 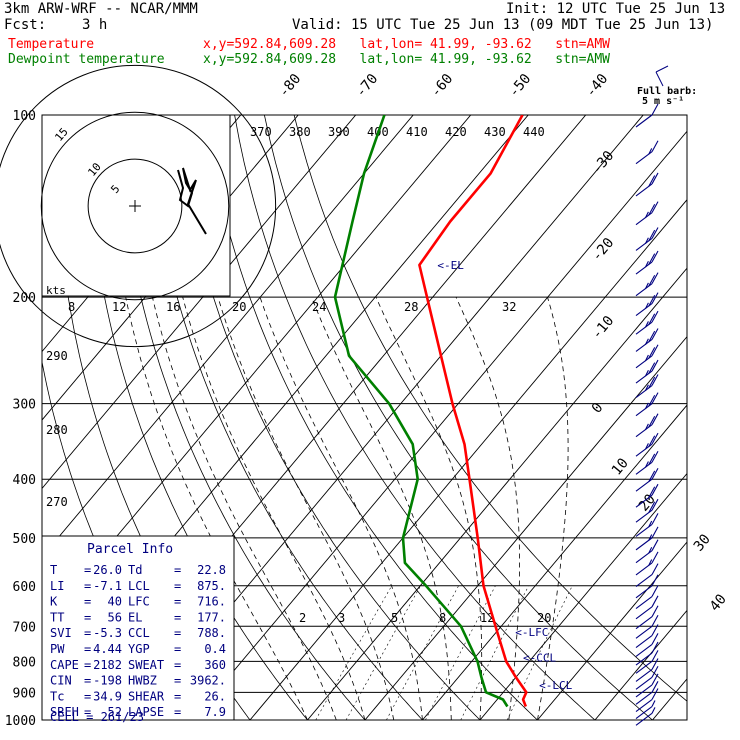 What do you see at coordinates (662, 69) in the screenshot?
I see `barb-legend-sample` at bounding box center [662, 69].